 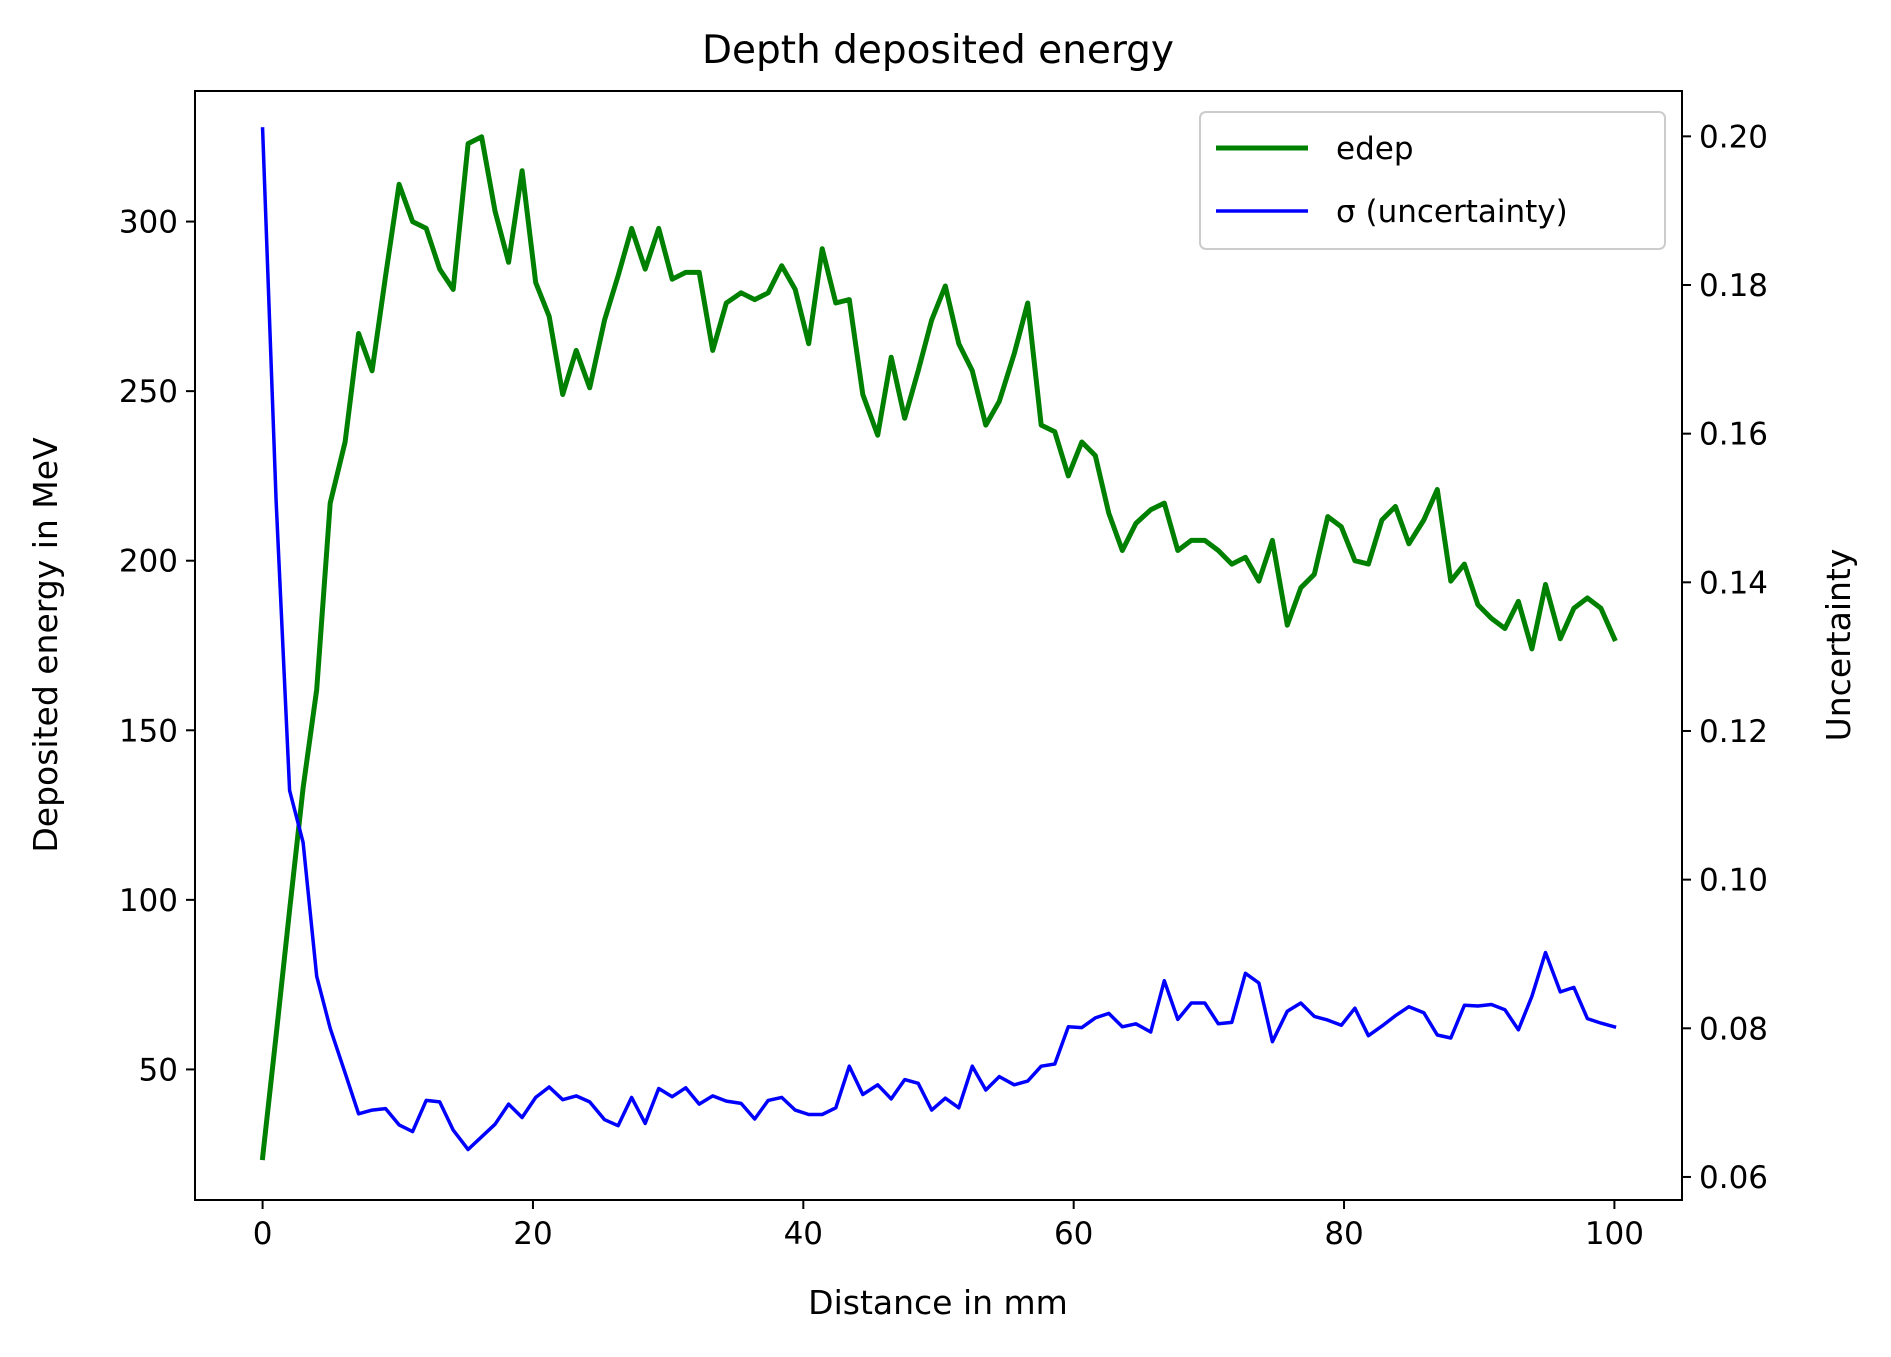 I want to click on x-tick-label: 60, so click(x=1073, y=1234).